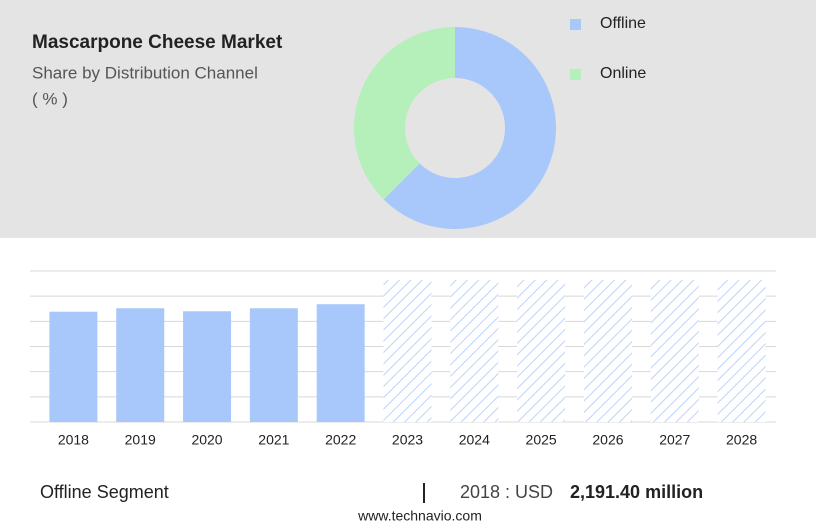  What do you see at coordinates (674, 440) in the screenshot?
I see `x-tick-label: 2027` at bounding box center [674, 440].